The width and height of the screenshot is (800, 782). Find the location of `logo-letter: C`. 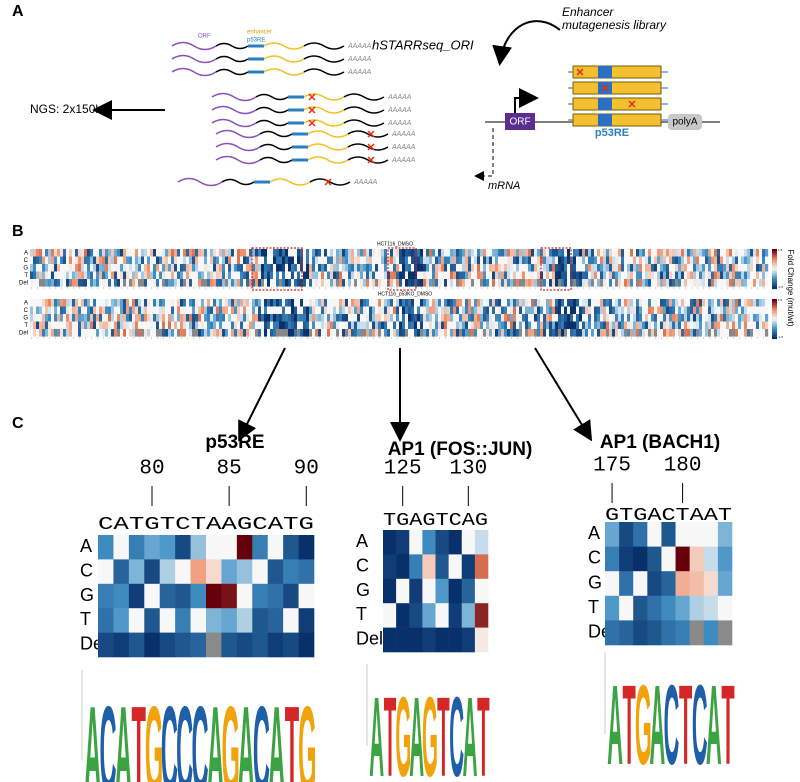

logo-letter: C is located at coordinates (199, 731).